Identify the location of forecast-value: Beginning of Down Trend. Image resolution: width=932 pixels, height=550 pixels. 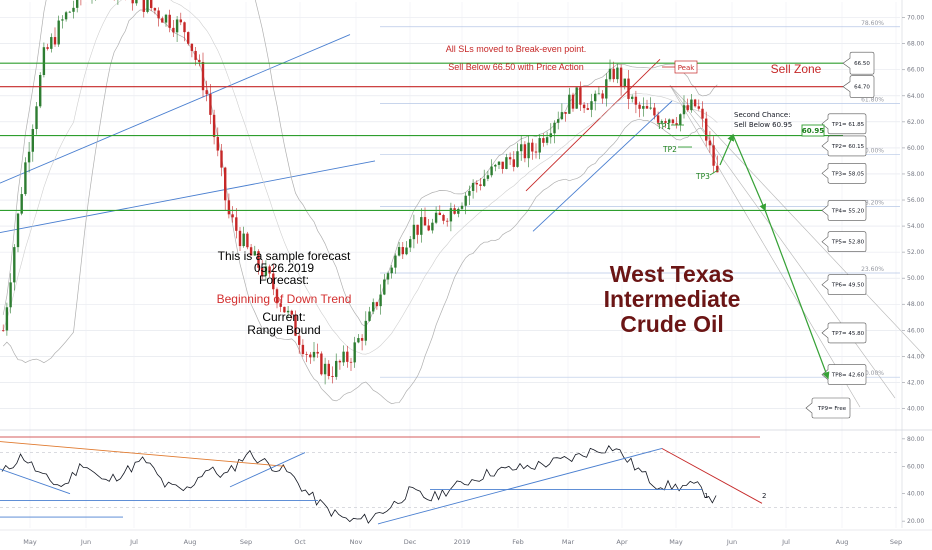
(284, 299).